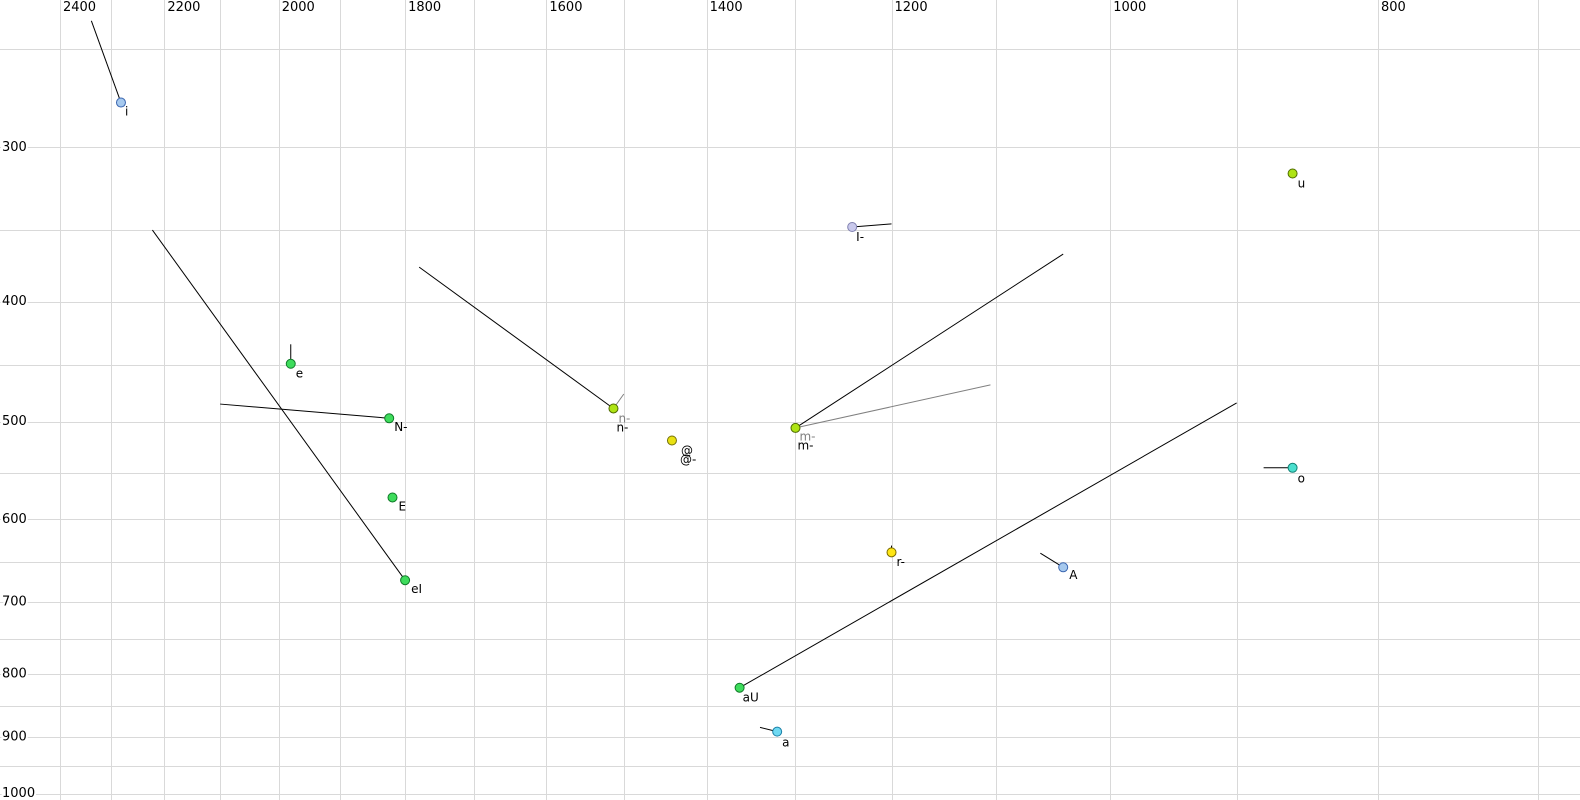 Image resolution: width=1580 pixels, height=800 pixels. What do you see at coordinates (305, 411) in the screenshot?
I see `point-tail-N-` at bounding box center [305, 411].